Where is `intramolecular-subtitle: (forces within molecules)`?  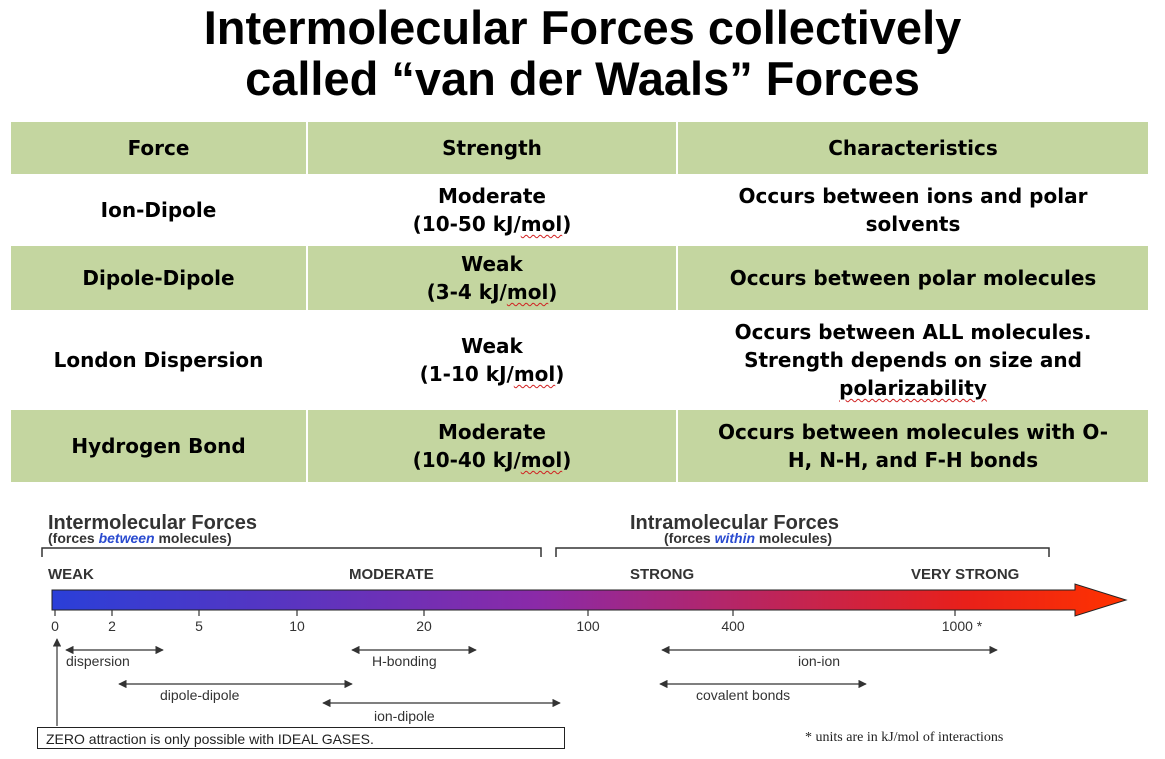 intramolecular-subtitle: (forces within molecules) is located at coordinates (748, 538).